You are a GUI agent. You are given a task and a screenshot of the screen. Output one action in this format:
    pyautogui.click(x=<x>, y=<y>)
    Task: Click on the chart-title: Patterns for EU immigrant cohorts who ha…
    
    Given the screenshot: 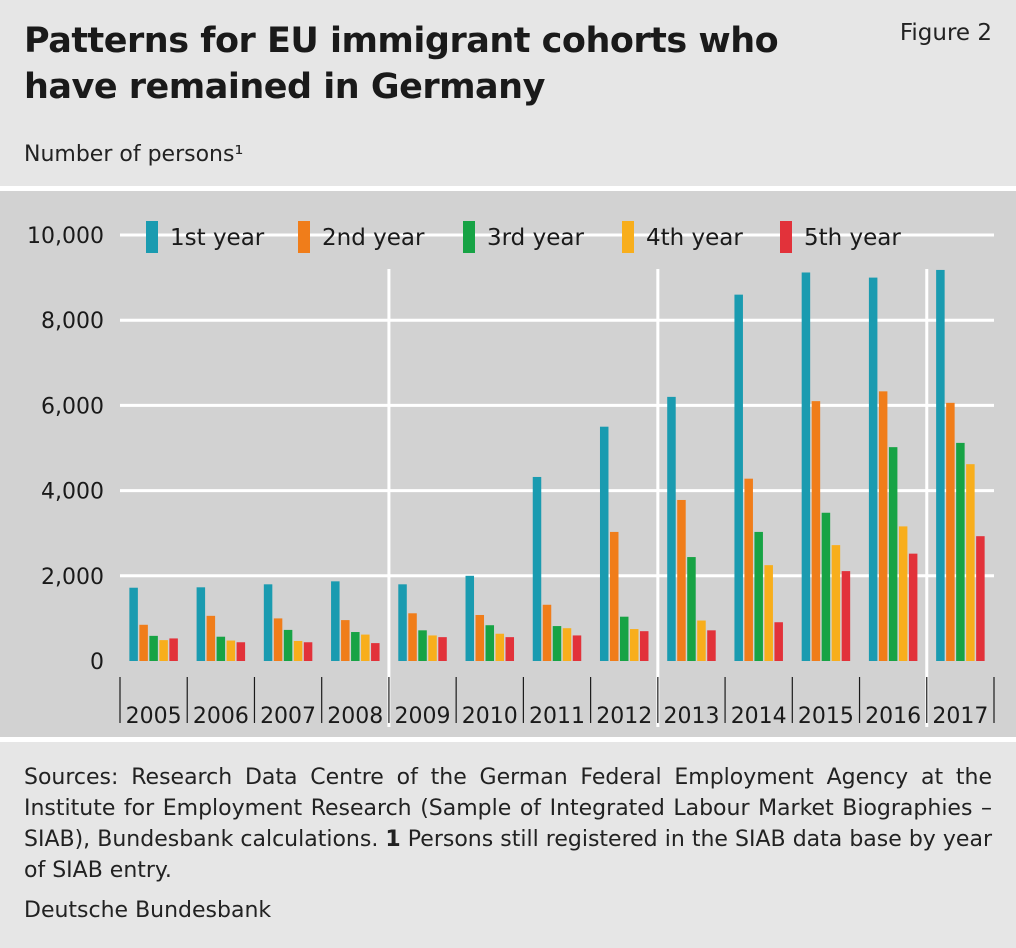 What is the action you would take?
    pyautogui.click(x=401, y=64)
    